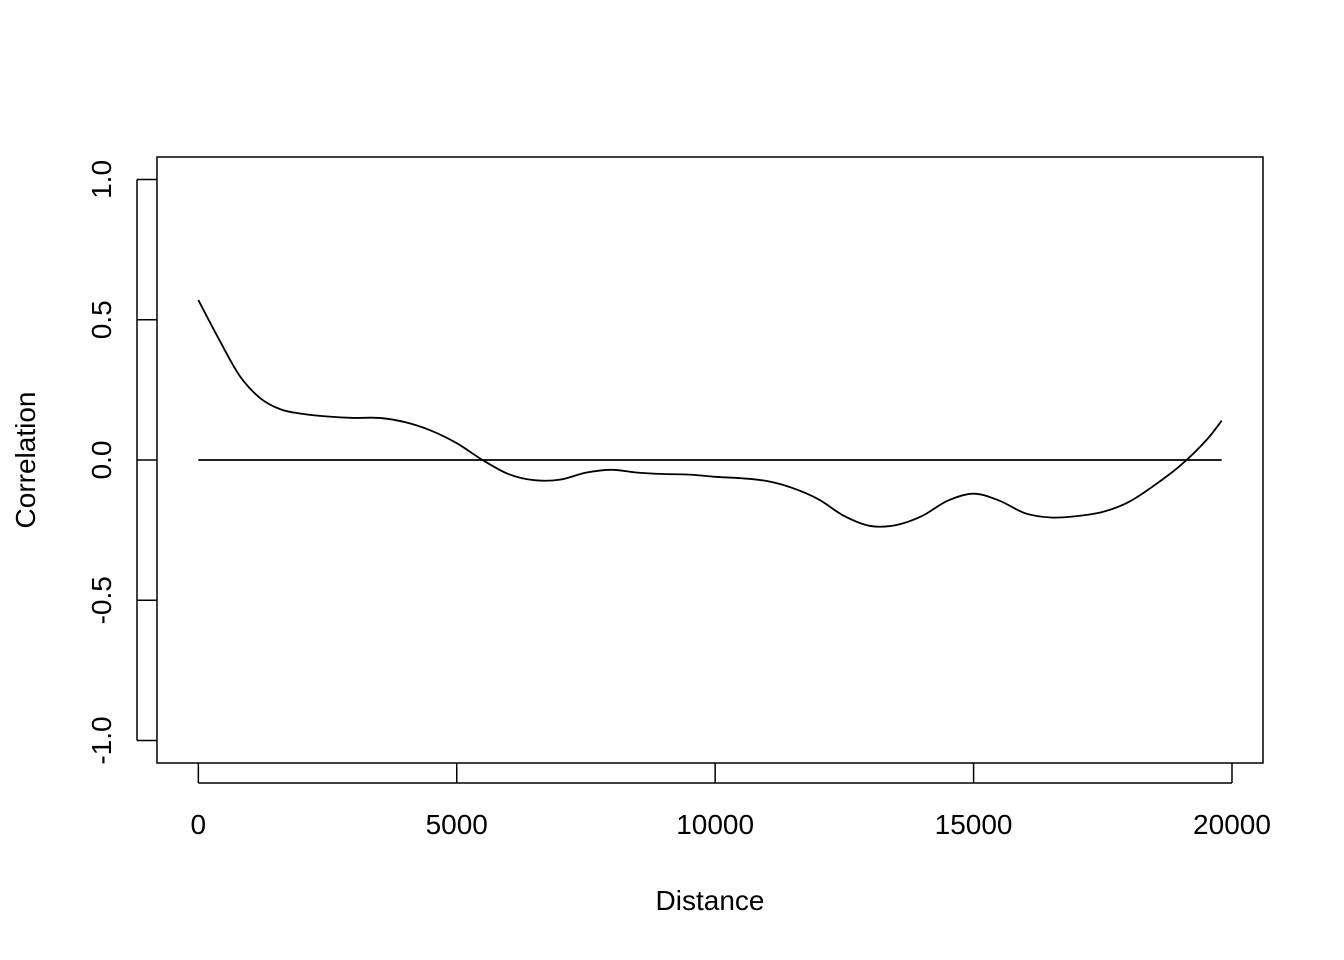 This screenshot has width=1344, height=960. Describe the element at coordinates (121, 462) in the screenshot. I see `y-axis: -1.0 -0.5 0.0 0.5 1.0` at that location.